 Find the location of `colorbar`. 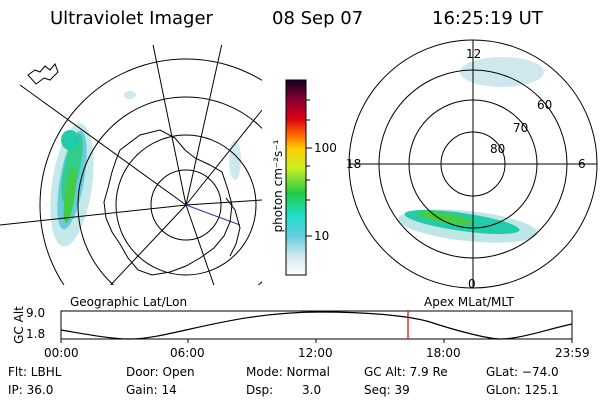

colorbar is located at coordinates (298, 177).